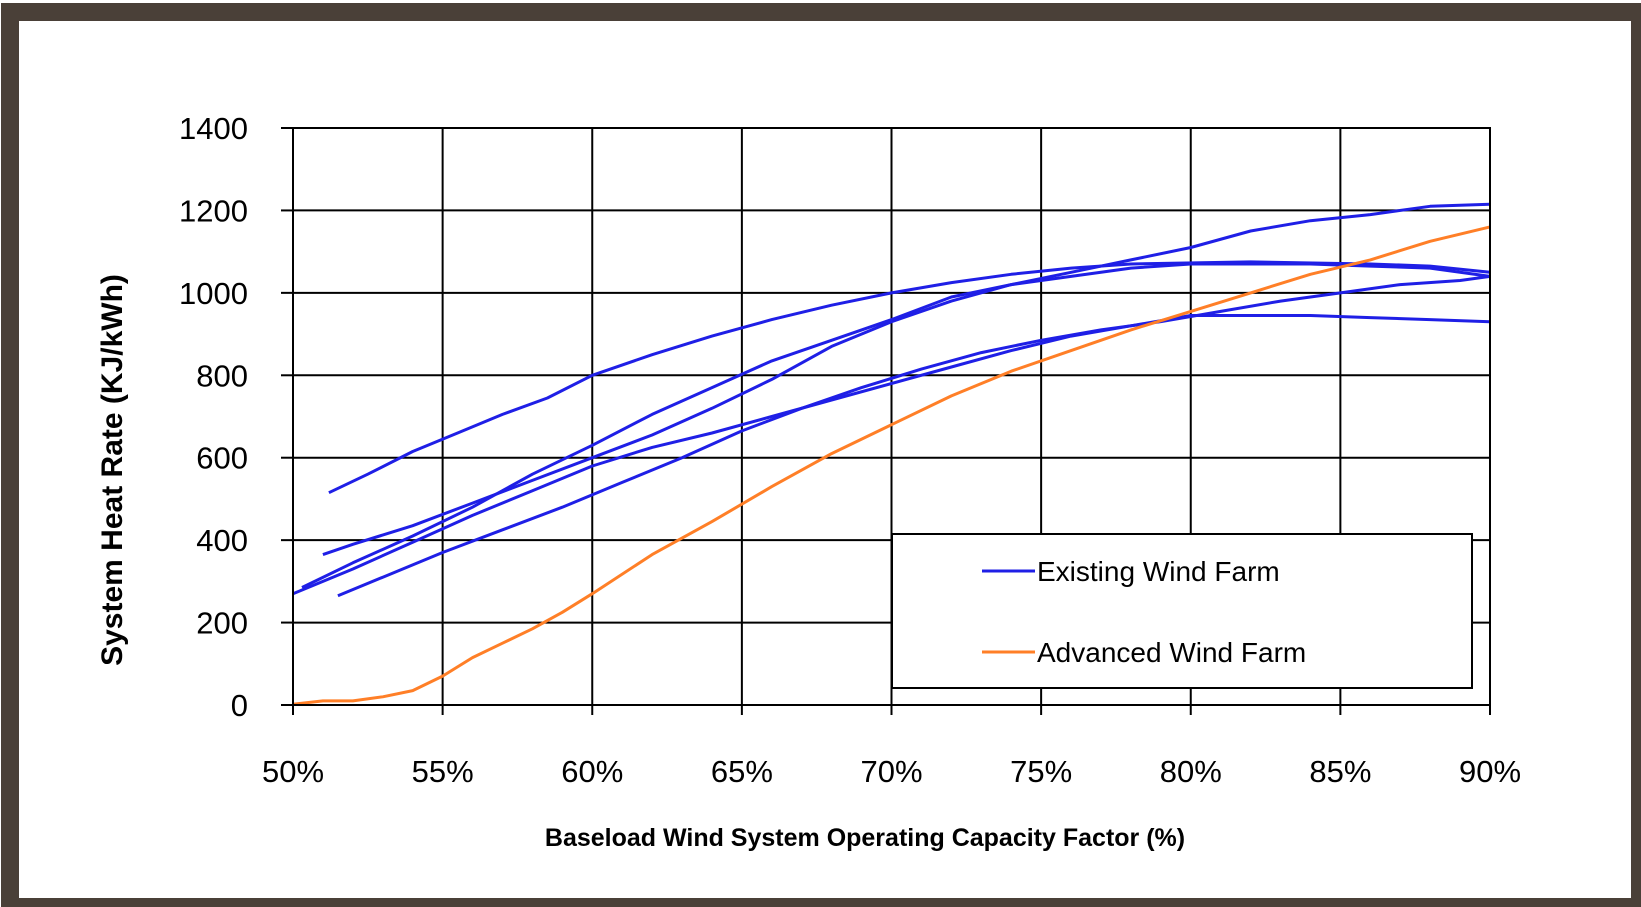  Describe the element at coordinates (213, 293) in the screenshot. I see `y-tick-label: 1000` at that location.